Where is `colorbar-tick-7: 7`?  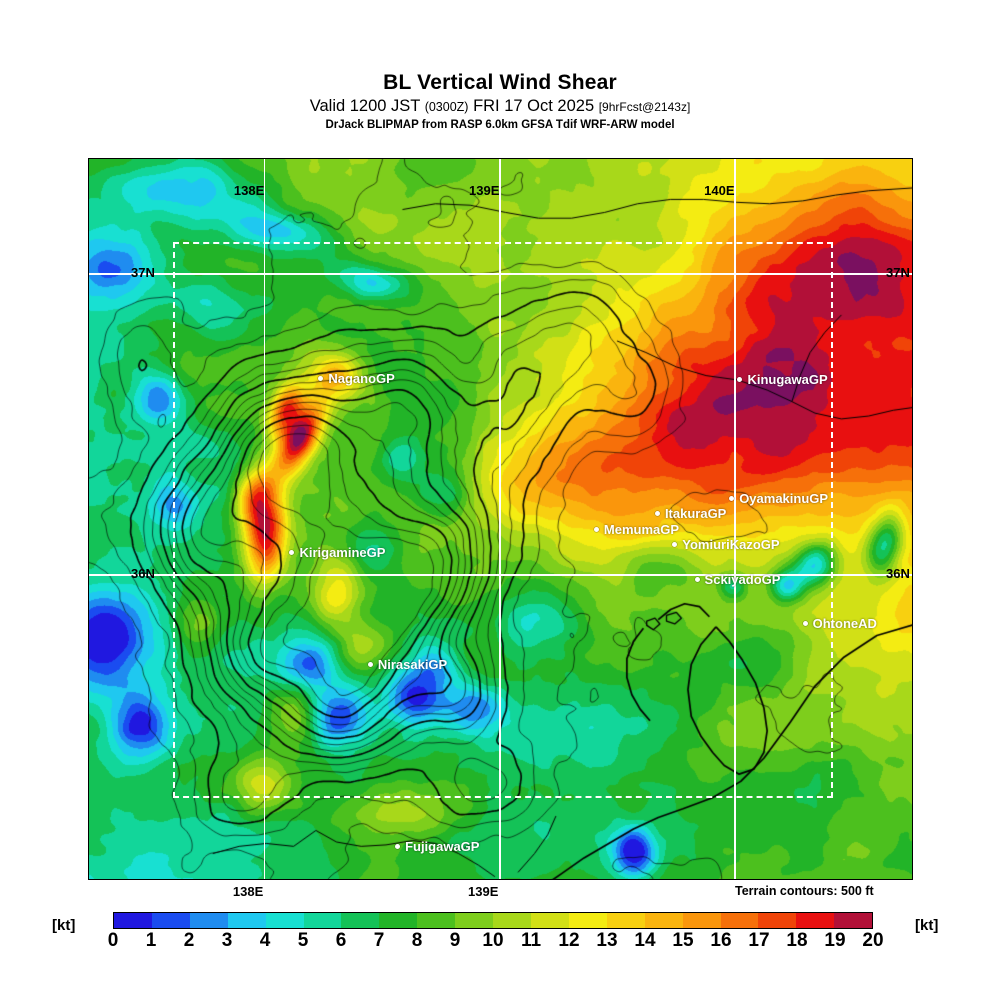
colorbar-tick-7: 7 is located at coordinates (379, 940).